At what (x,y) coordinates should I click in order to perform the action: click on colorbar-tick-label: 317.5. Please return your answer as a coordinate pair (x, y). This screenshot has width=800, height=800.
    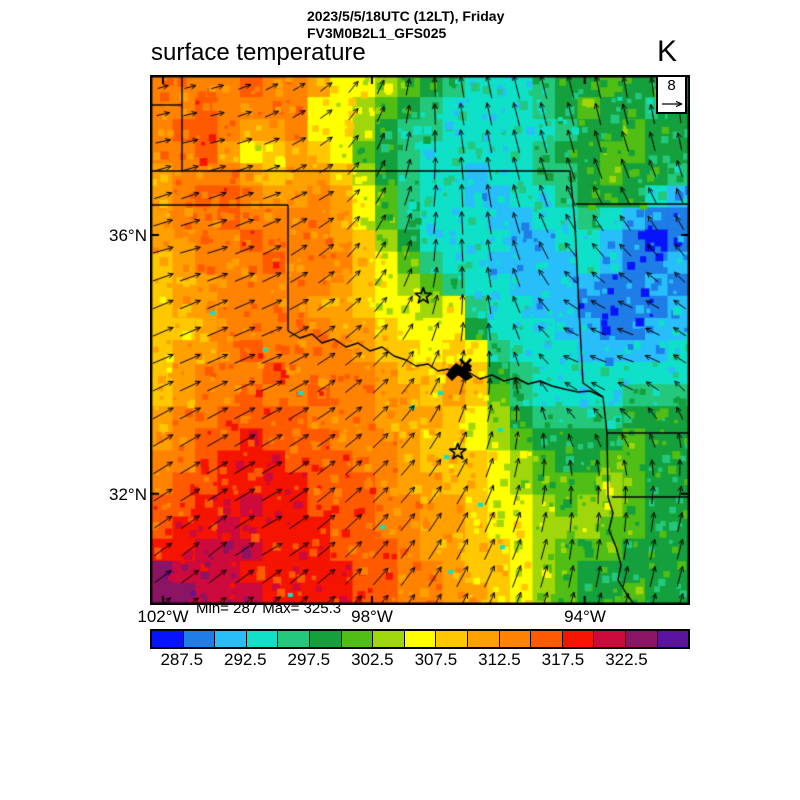
    Looking at the image, I should click on (563, 659).